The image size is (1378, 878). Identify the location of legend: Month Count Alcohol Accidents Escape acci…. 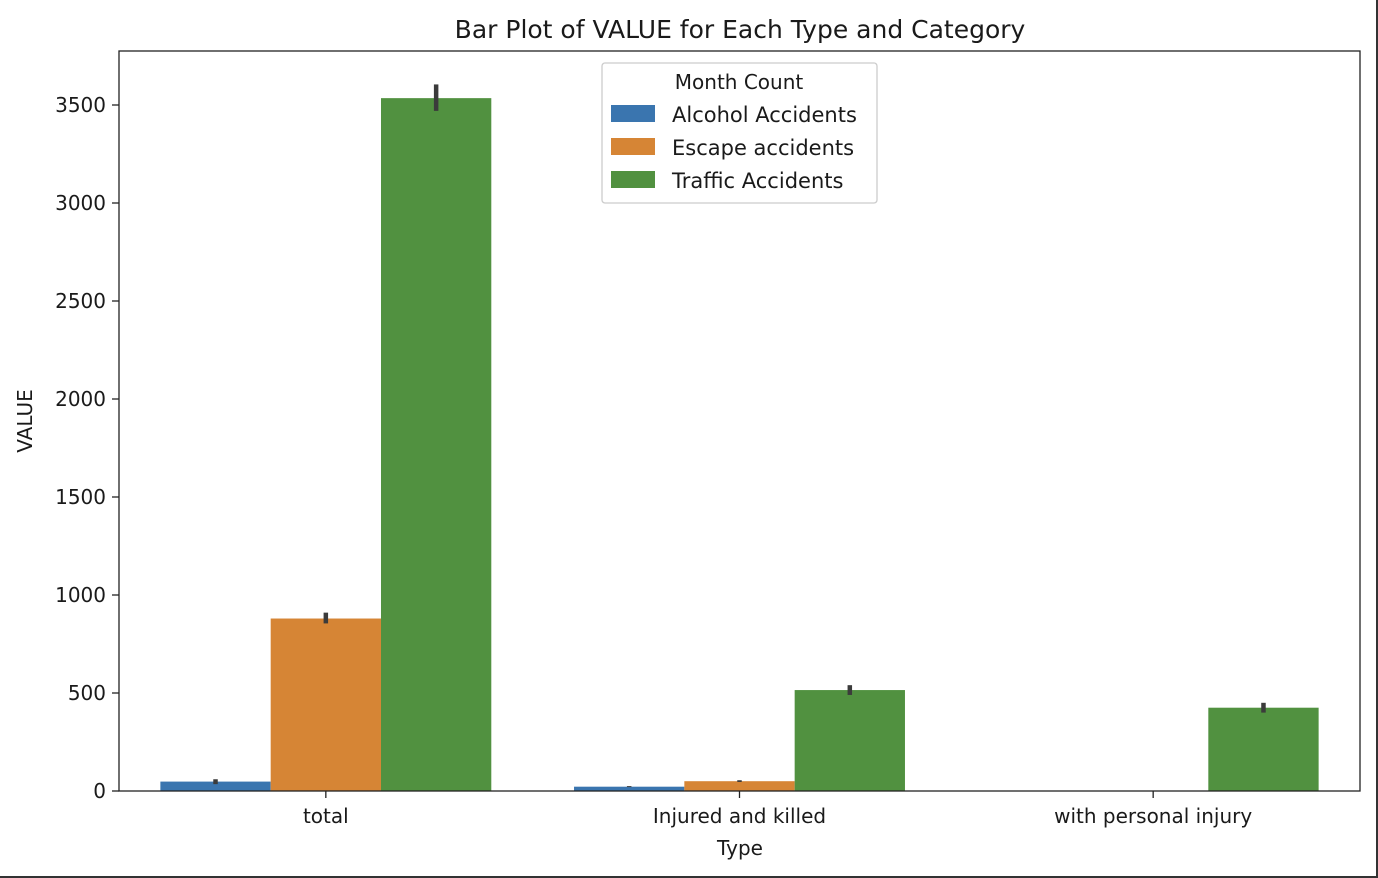
(739, 133).